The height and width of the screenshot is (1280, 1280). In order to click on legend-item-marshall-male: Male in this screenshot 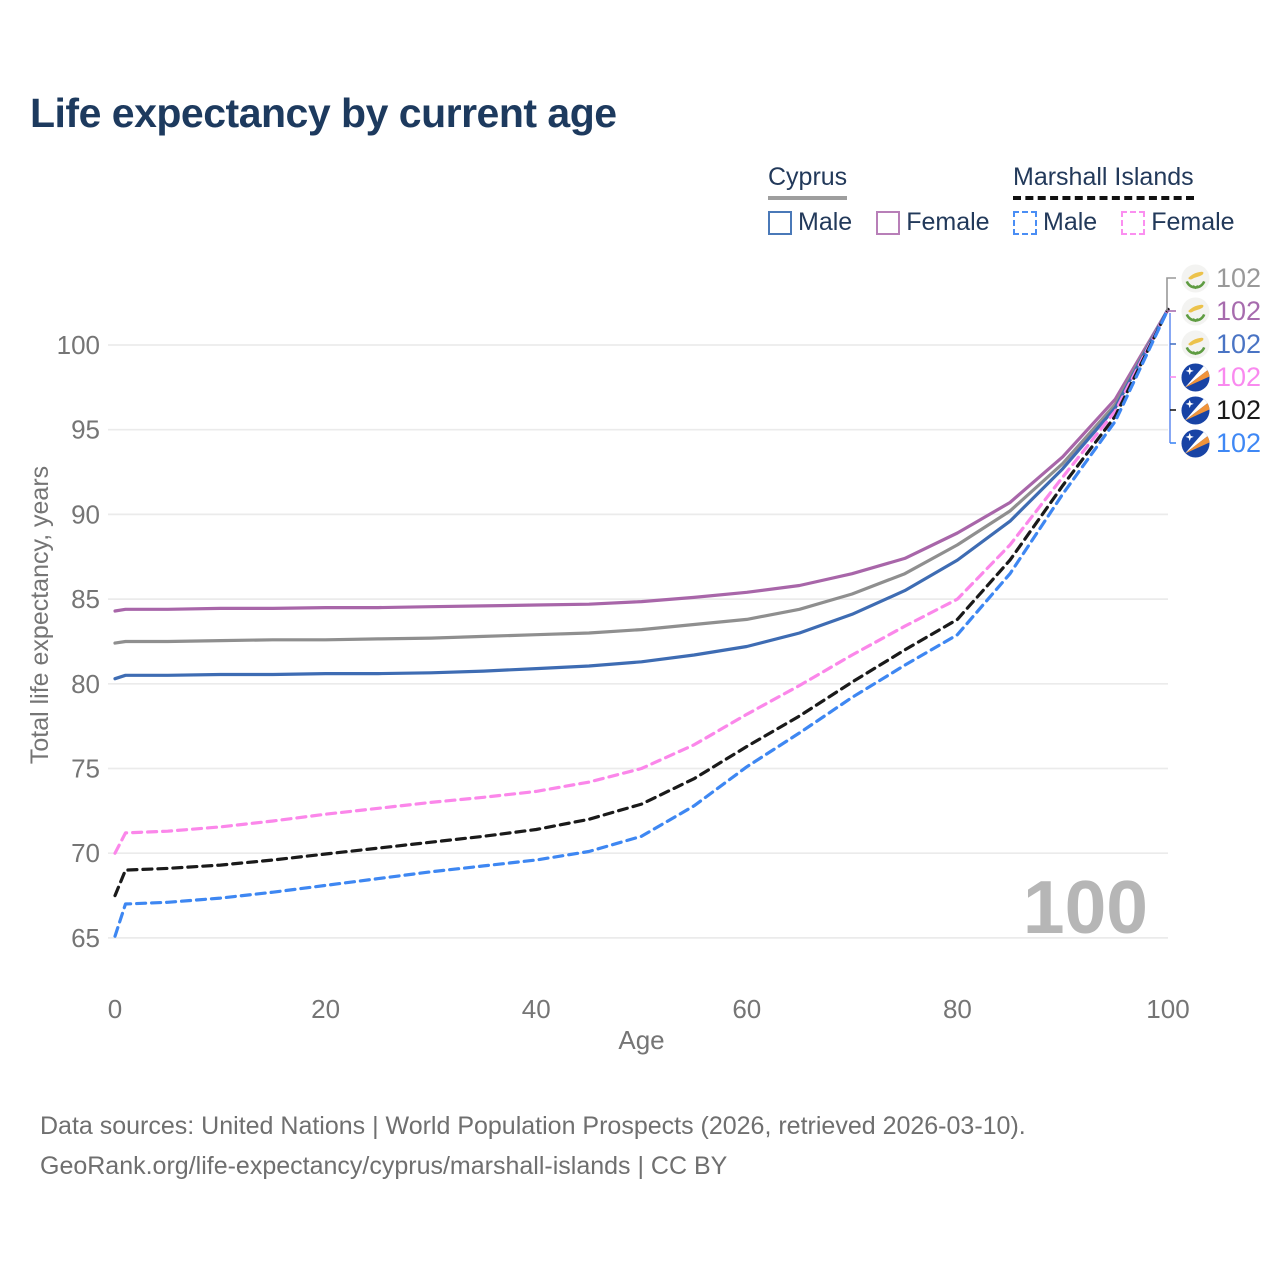, I will do `click(1055, 222)`.